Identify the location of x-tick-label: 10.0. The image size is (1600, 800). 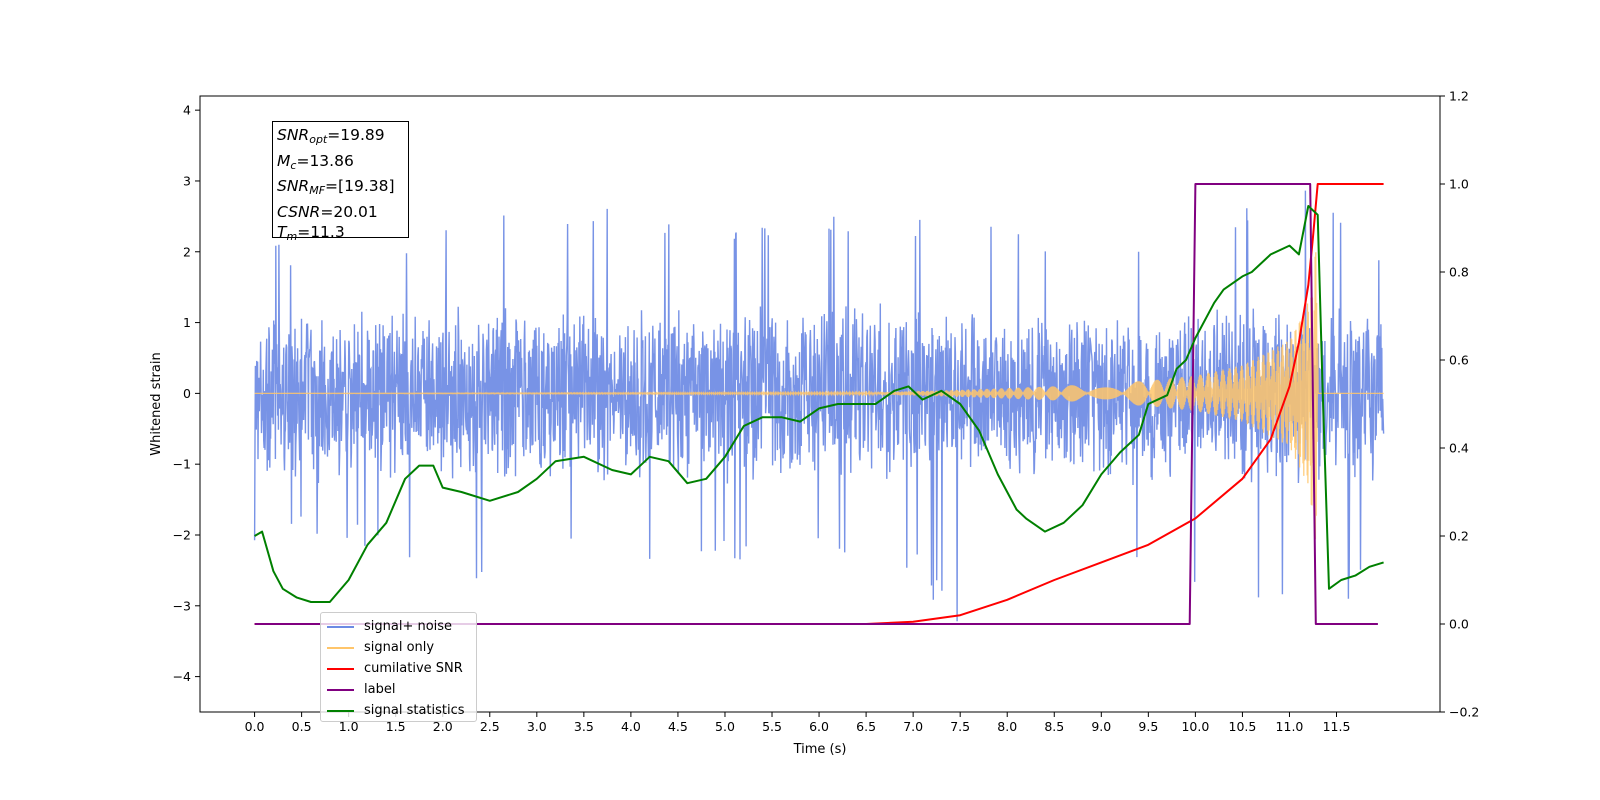
(1195, 726).